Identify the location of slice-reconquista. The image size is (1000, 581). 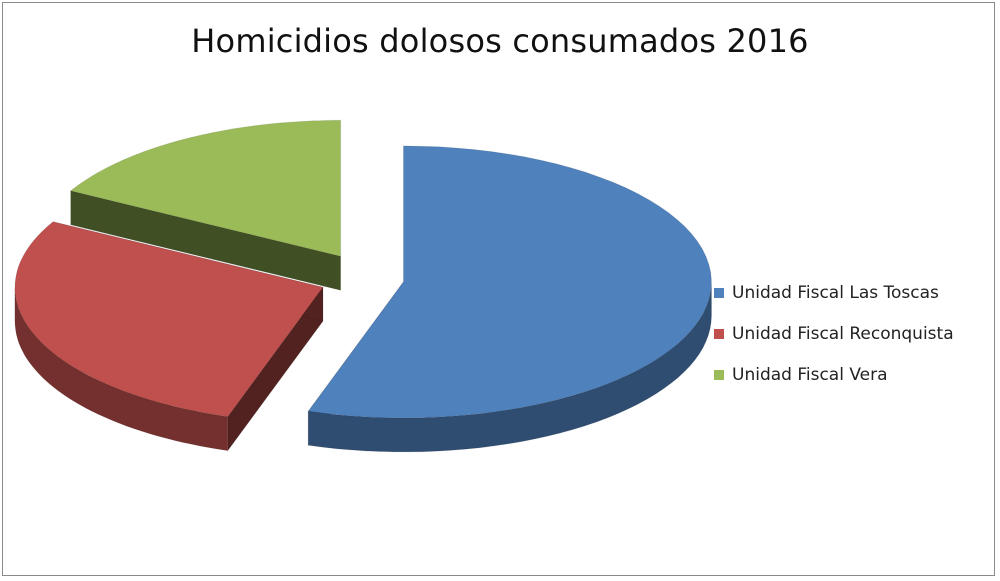
(169, 337).